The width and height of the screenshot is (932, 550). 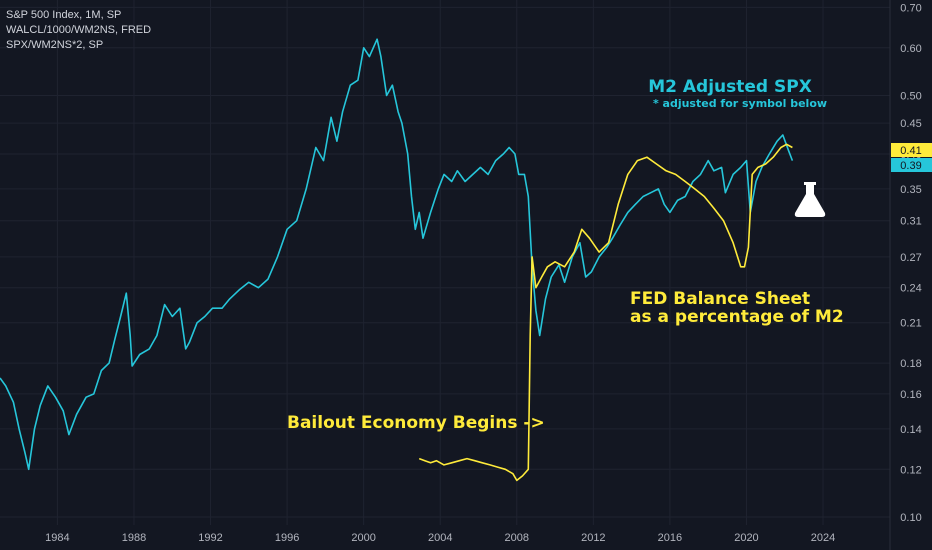 I want to click on y-tick-label: 0.18, so click(x=910, y=364).